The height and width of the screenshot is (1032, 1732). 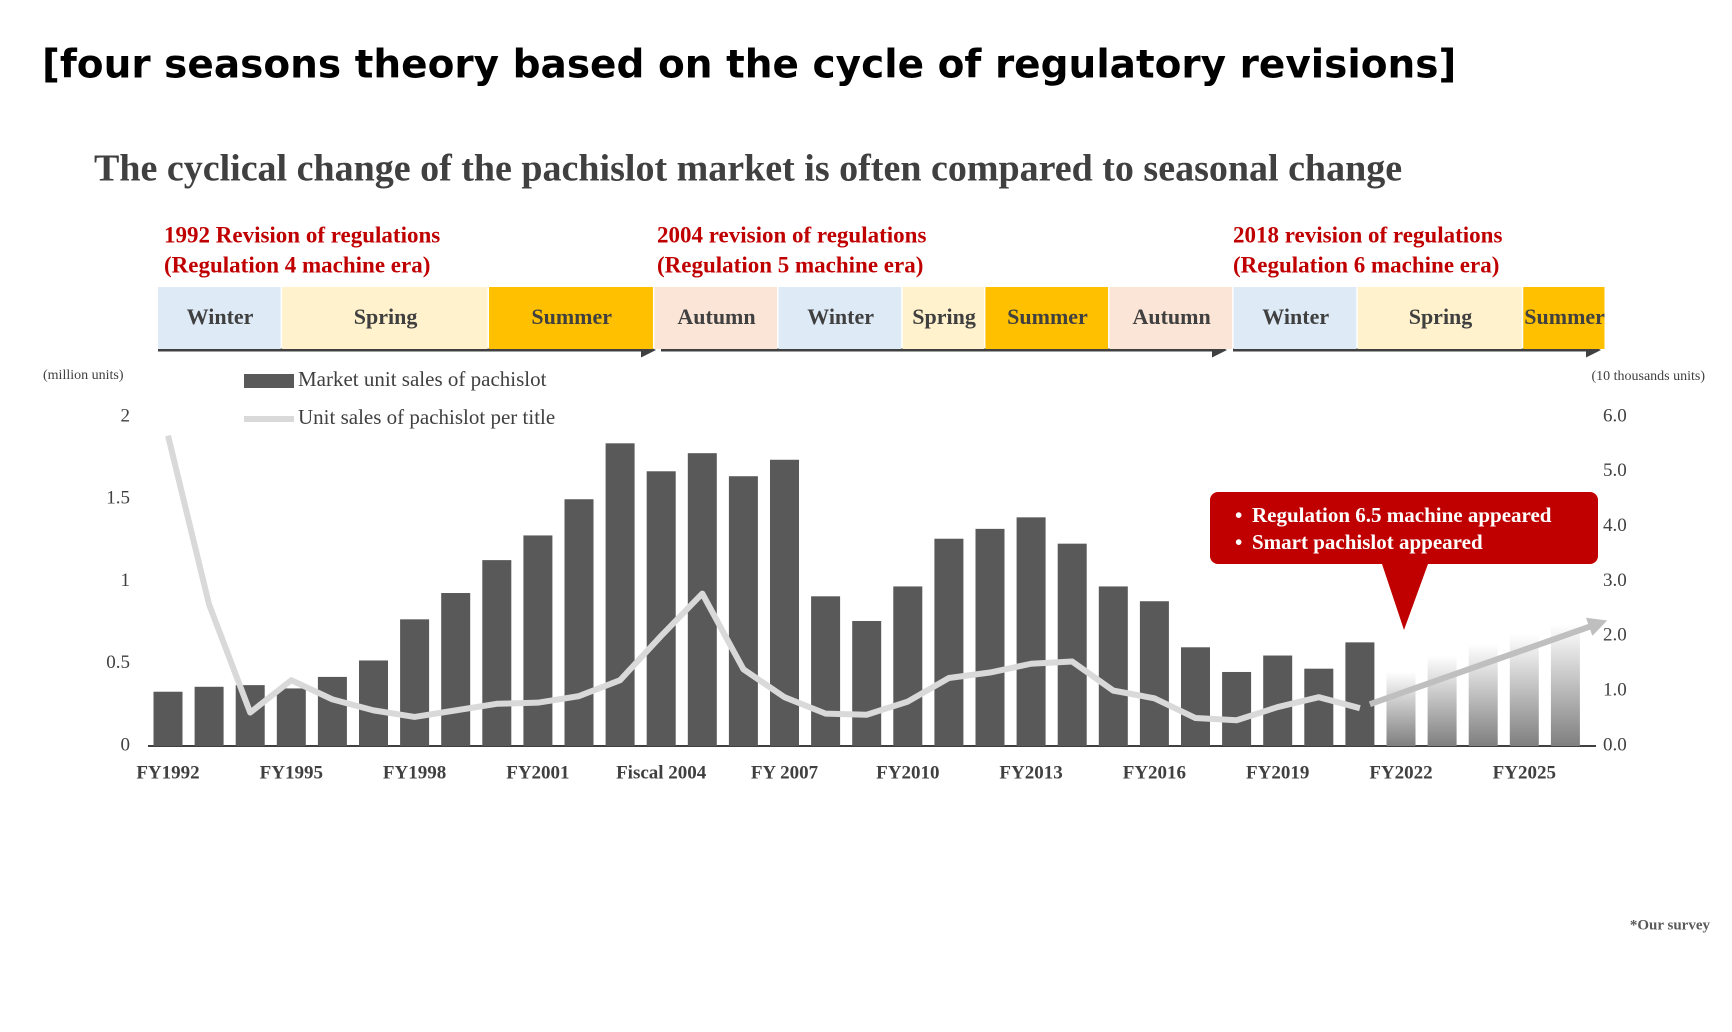 What do you see at coordinates (118, 662) in the screenshot?
I see `y-tick-label: 0.5` at bounding box center [118, 662].